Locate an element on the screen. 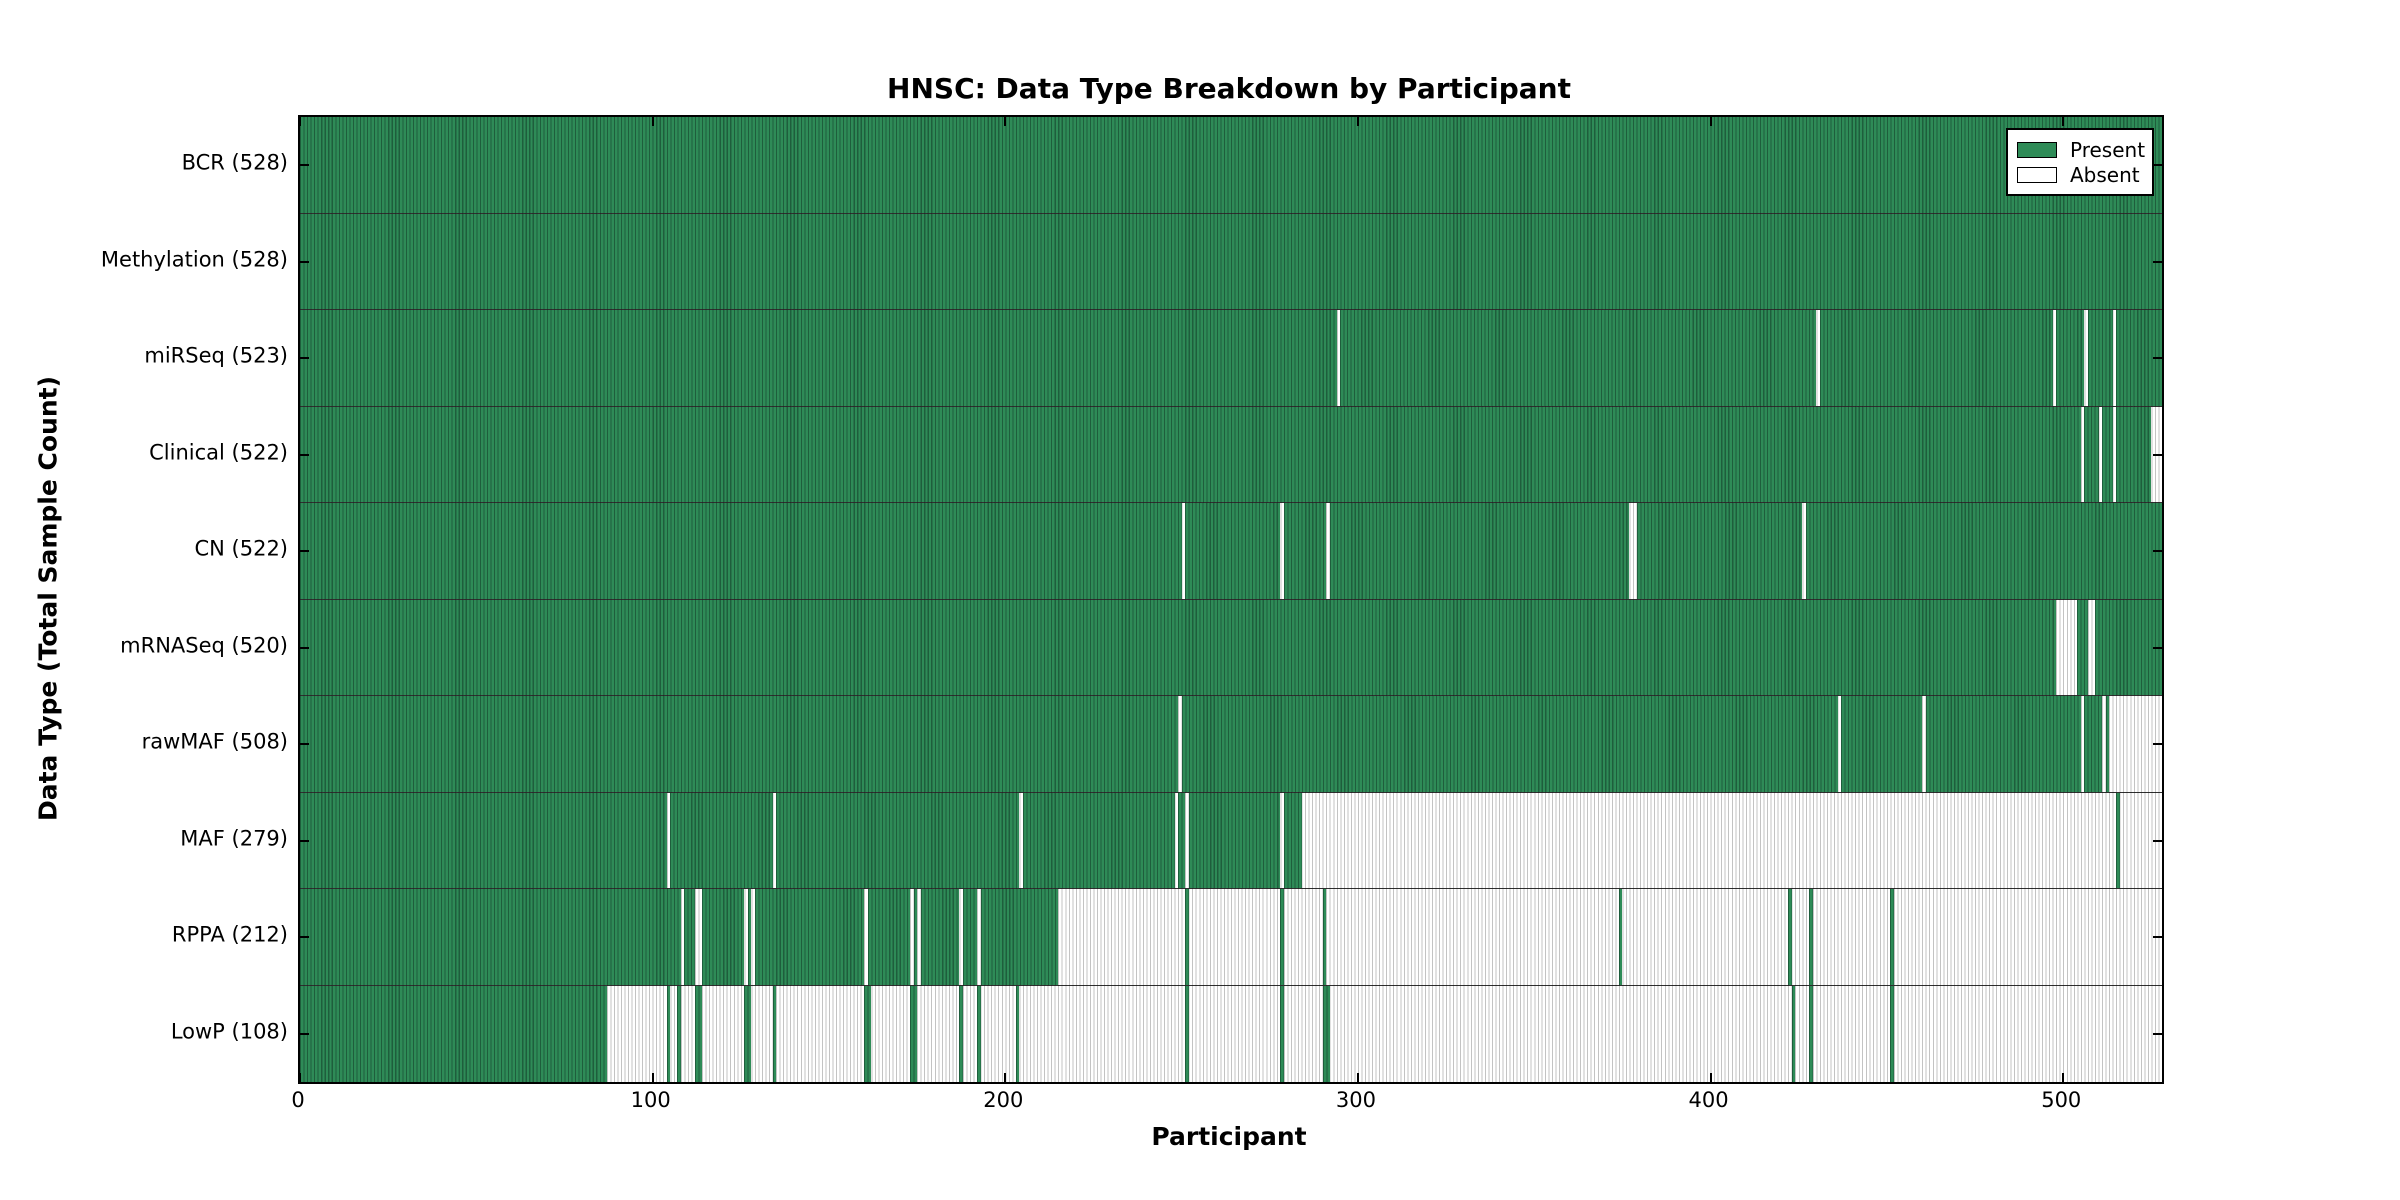 The width and height of the screenshot is (2400, 1200). legend-label: Absent is located at coordinates (2105, 174).